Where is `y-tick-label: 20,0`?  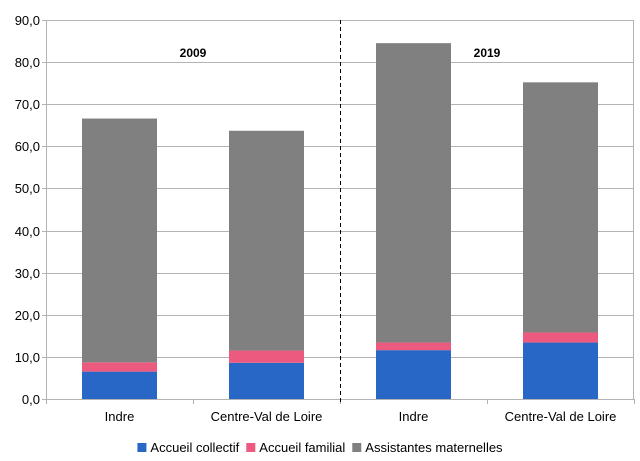 y-tick-label: 20,0 is located at coordinates (27, 315).